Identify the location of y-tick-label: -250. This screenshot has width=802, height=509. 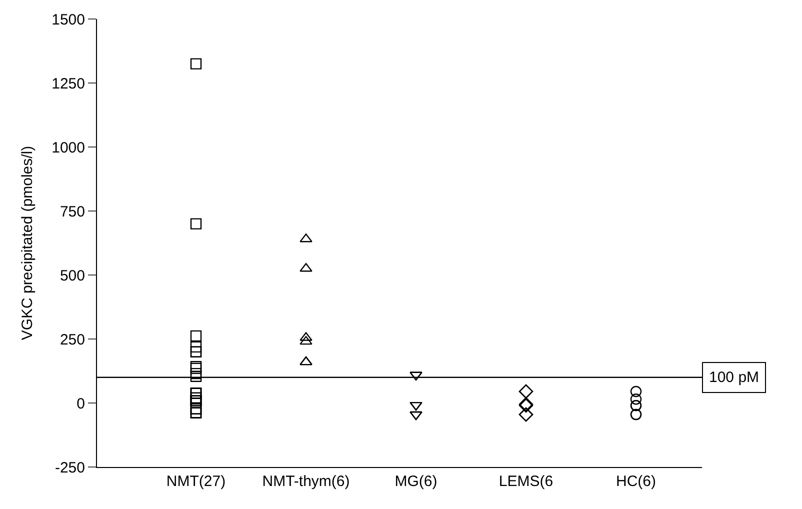
(69, 467).